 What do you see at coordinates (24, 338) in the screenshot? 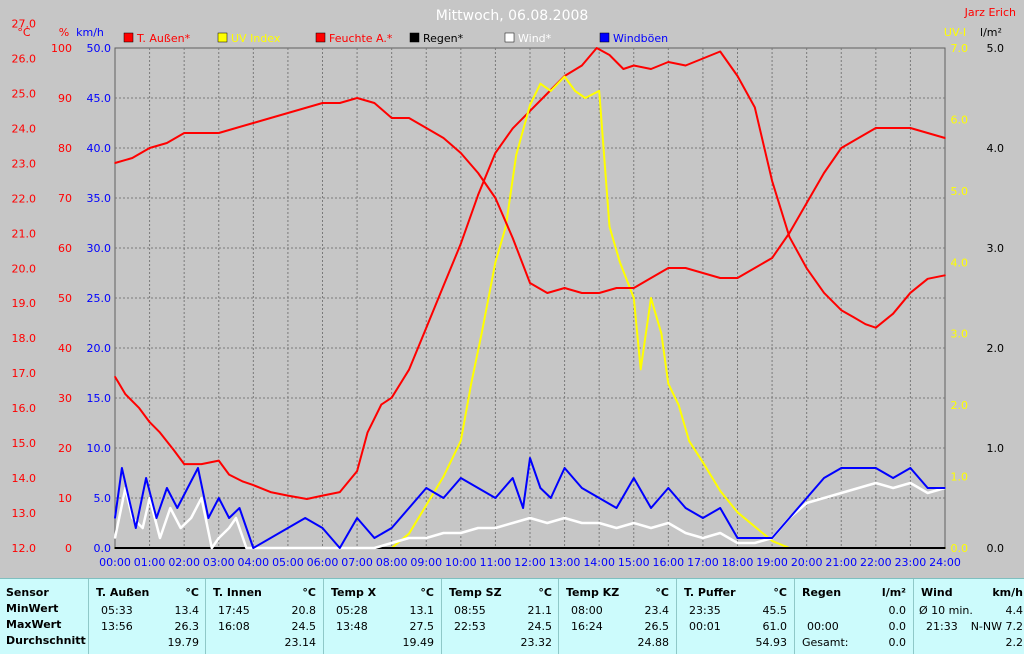
I see `celsius-tick-label: 18.0` at bounding box center [24, 338].